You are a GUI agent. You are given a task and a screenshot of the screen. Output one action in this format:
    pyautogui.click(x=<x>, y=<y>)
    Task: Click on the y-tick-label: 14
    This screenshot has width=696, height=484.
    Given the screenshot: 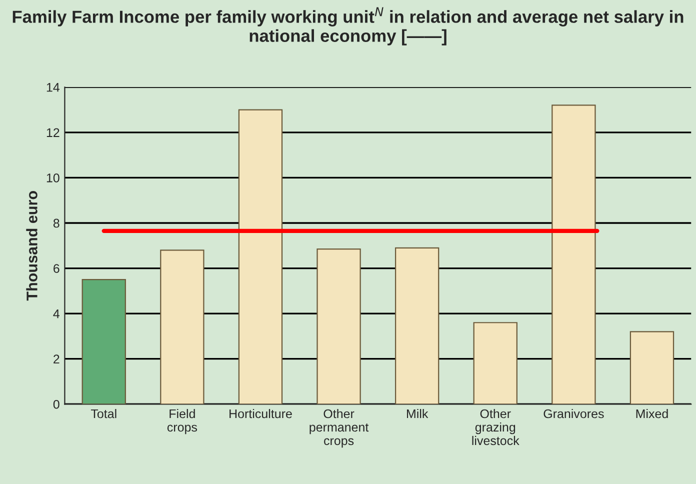 What is the action you would take?
    pyautogui.click(x=53, y=87)
    